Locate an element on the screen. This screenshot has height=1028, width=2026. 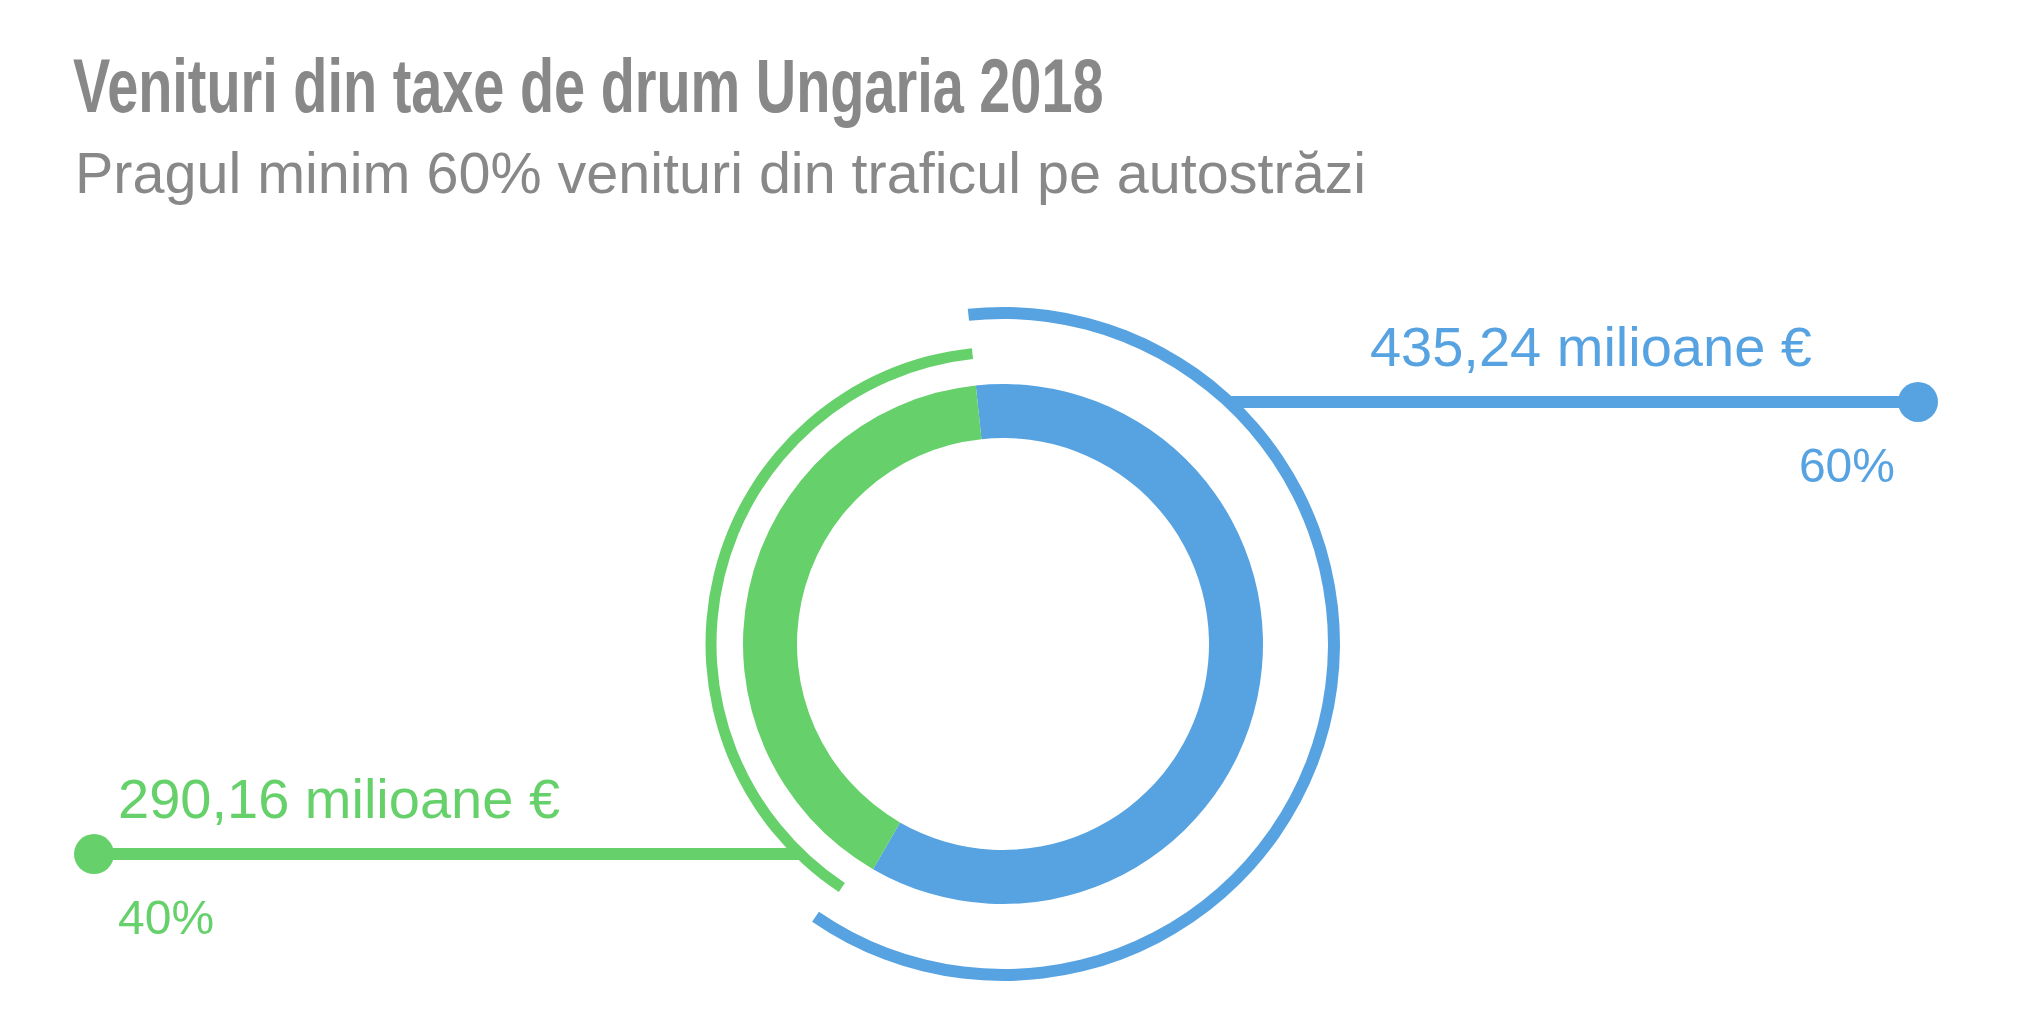
chart-subtitle: Pragul minim 60% venituri din traficul pe autostrăzi is located at coordinates (721, 173).